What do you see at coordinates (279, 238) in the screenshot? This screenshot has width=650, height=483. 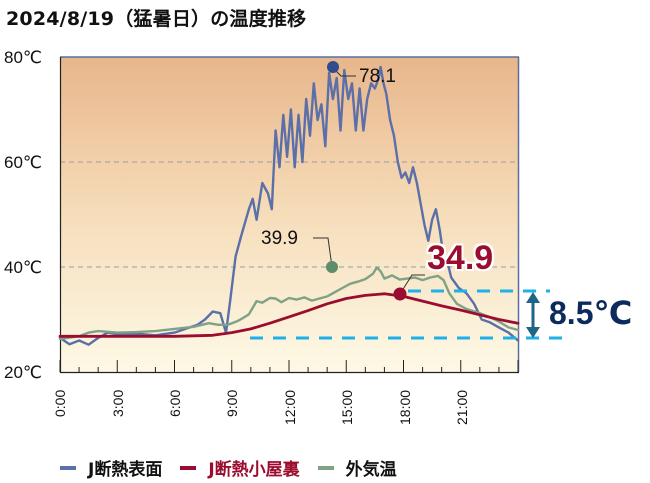 I see `annotation-outdoor-peak: 39.9` at bounding box center [279, 238].